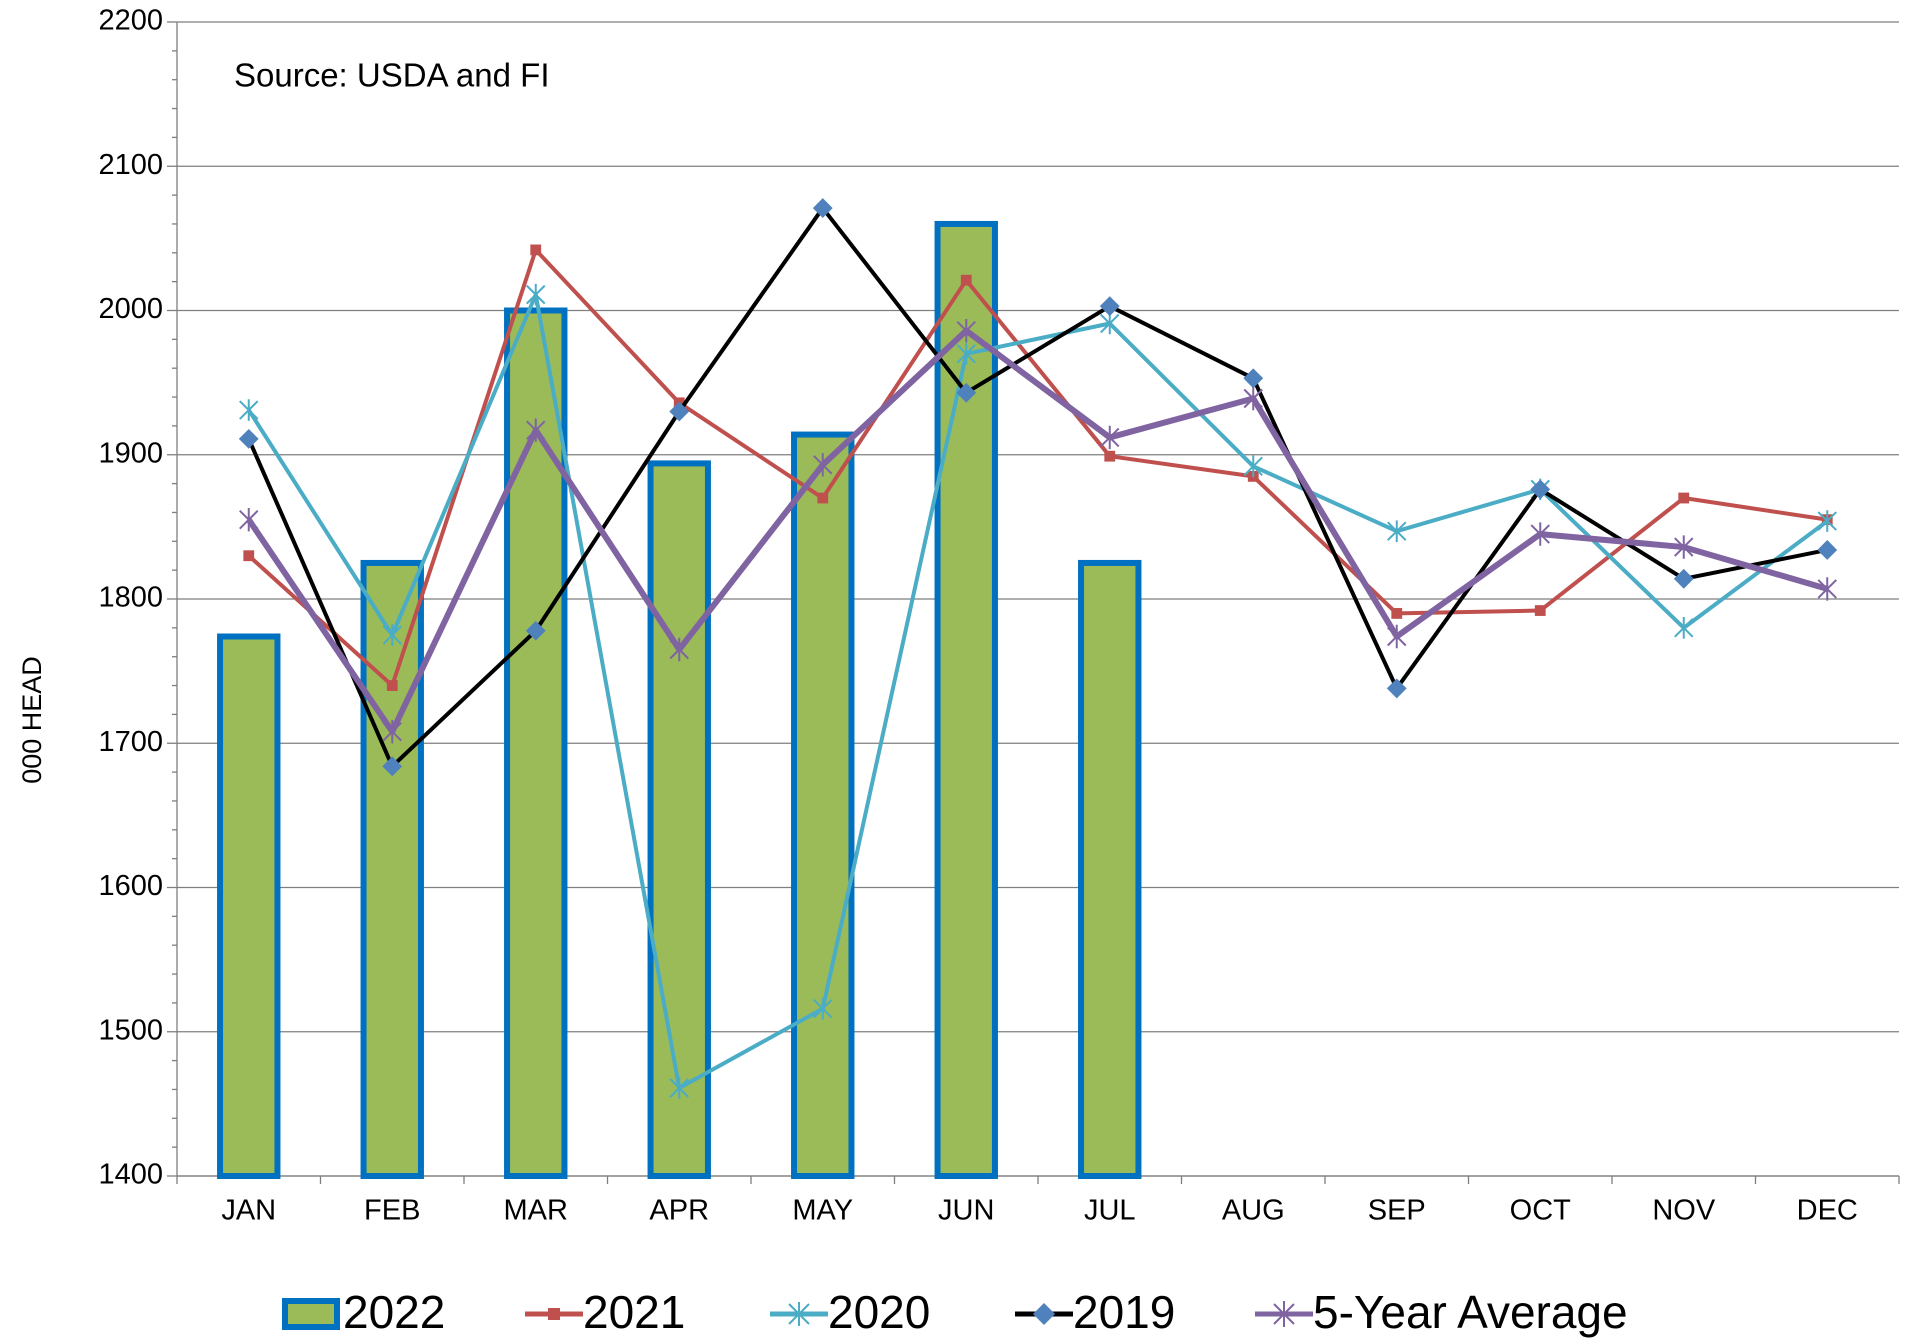  What do you see at coordinates (536, 1211) in the screenshot?
I see `x-tick-label: MAR` at bounding box center [536, 1211].